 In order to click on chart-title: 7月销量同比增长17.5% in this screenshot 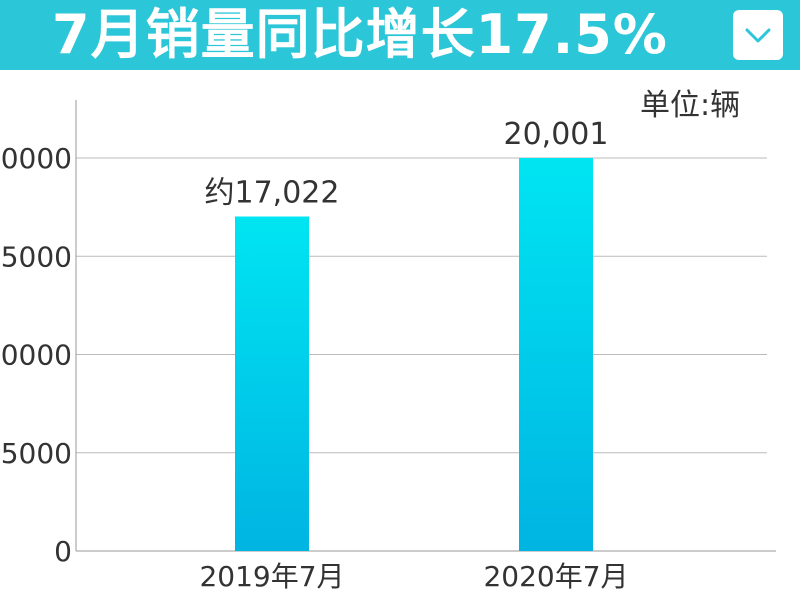, I will do `click(360, 34)`.